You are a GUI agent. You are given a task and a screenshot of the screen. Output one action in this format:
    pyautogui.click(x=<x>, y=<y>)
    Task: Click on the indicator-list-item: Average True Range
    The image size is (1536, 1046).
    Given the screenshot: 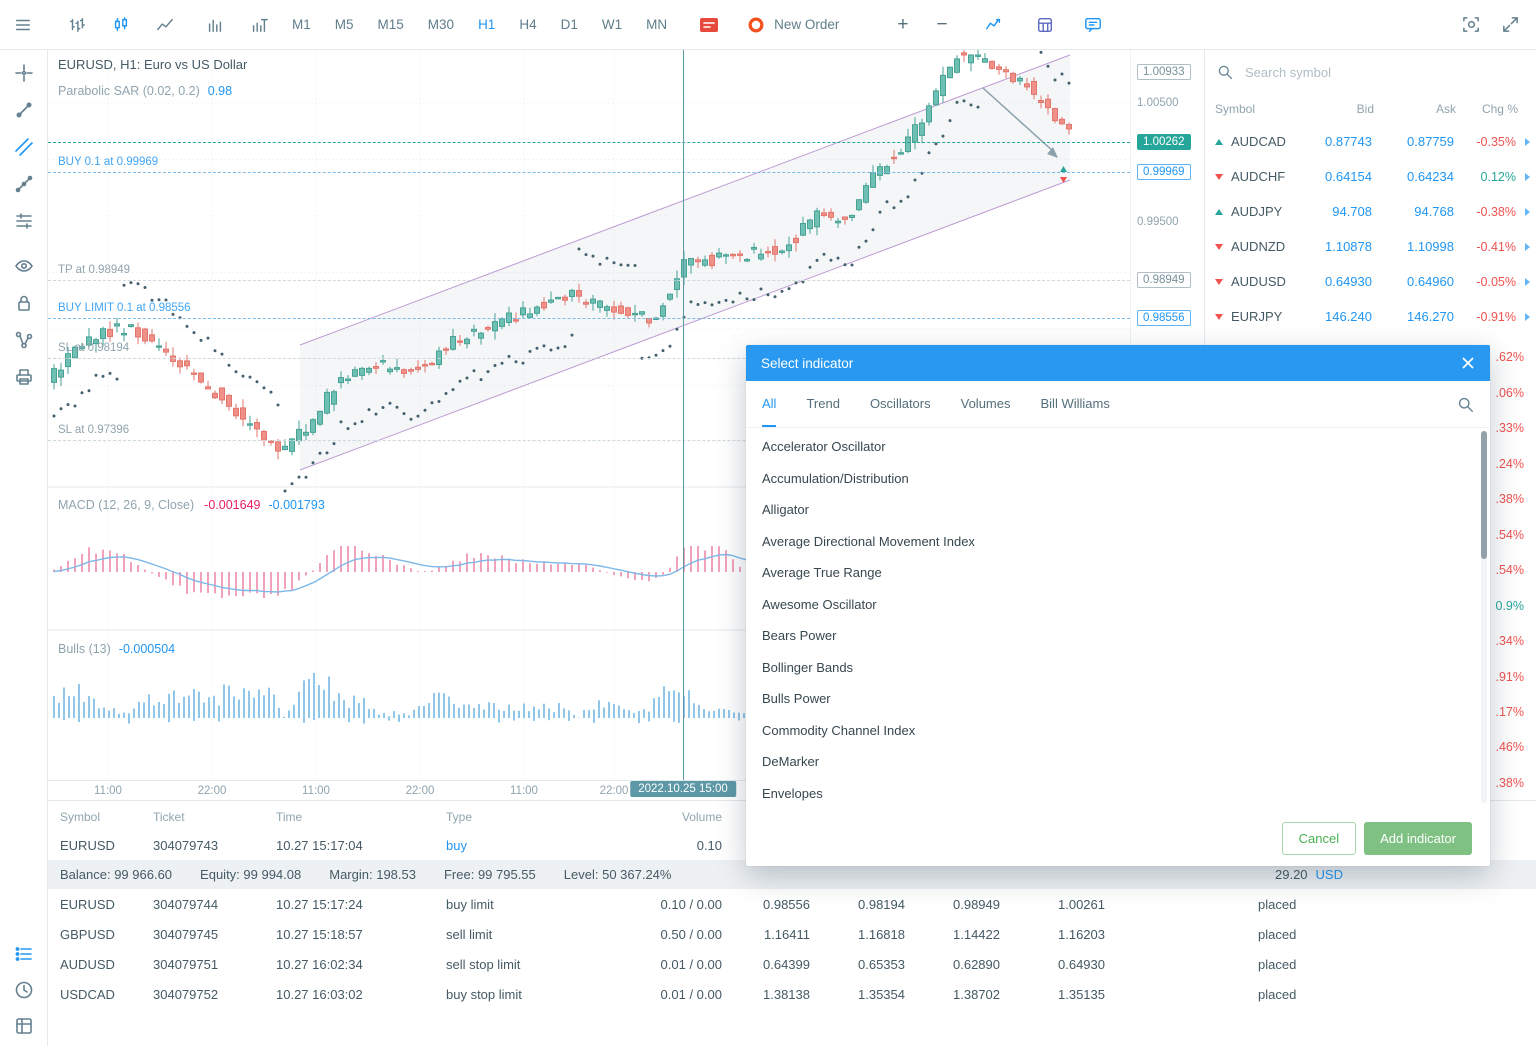 What is the action you would take?
    pyautogui.click(x=822, y=573)
    